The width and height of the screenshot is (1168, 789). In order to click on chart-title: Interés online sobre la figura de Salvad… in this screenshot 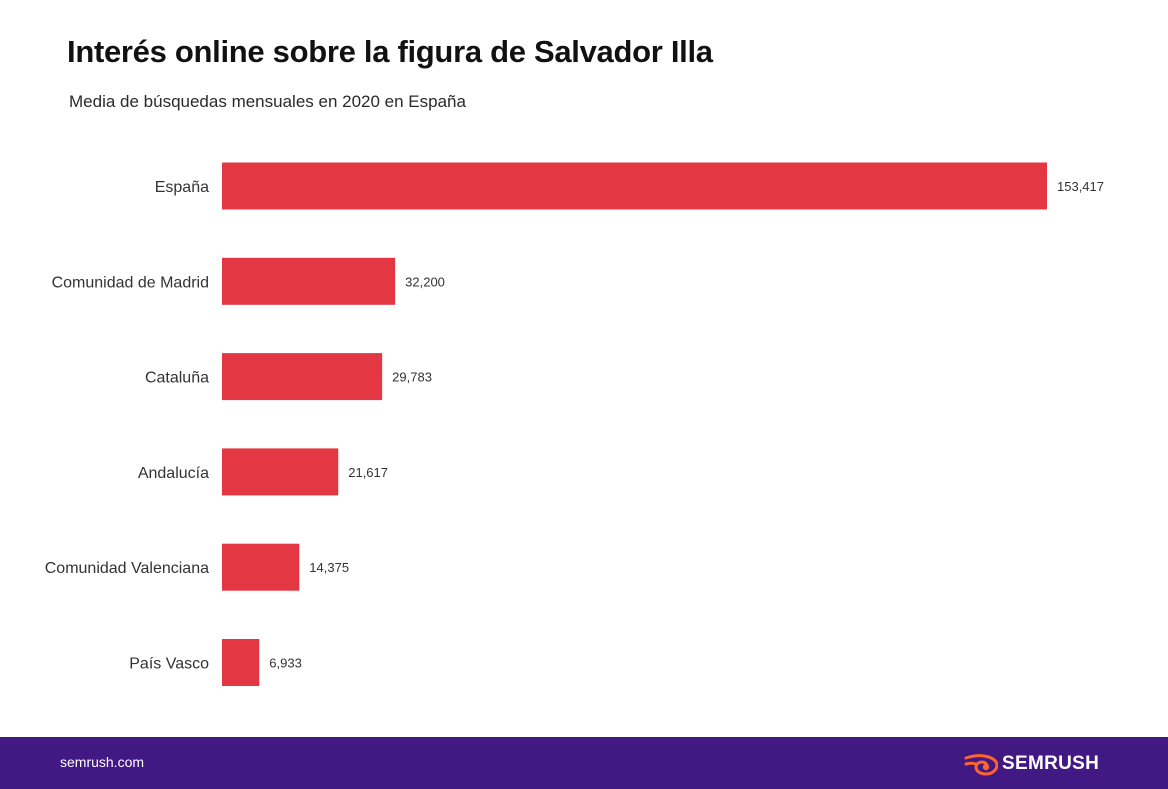, I will do `click(390, 51)`.